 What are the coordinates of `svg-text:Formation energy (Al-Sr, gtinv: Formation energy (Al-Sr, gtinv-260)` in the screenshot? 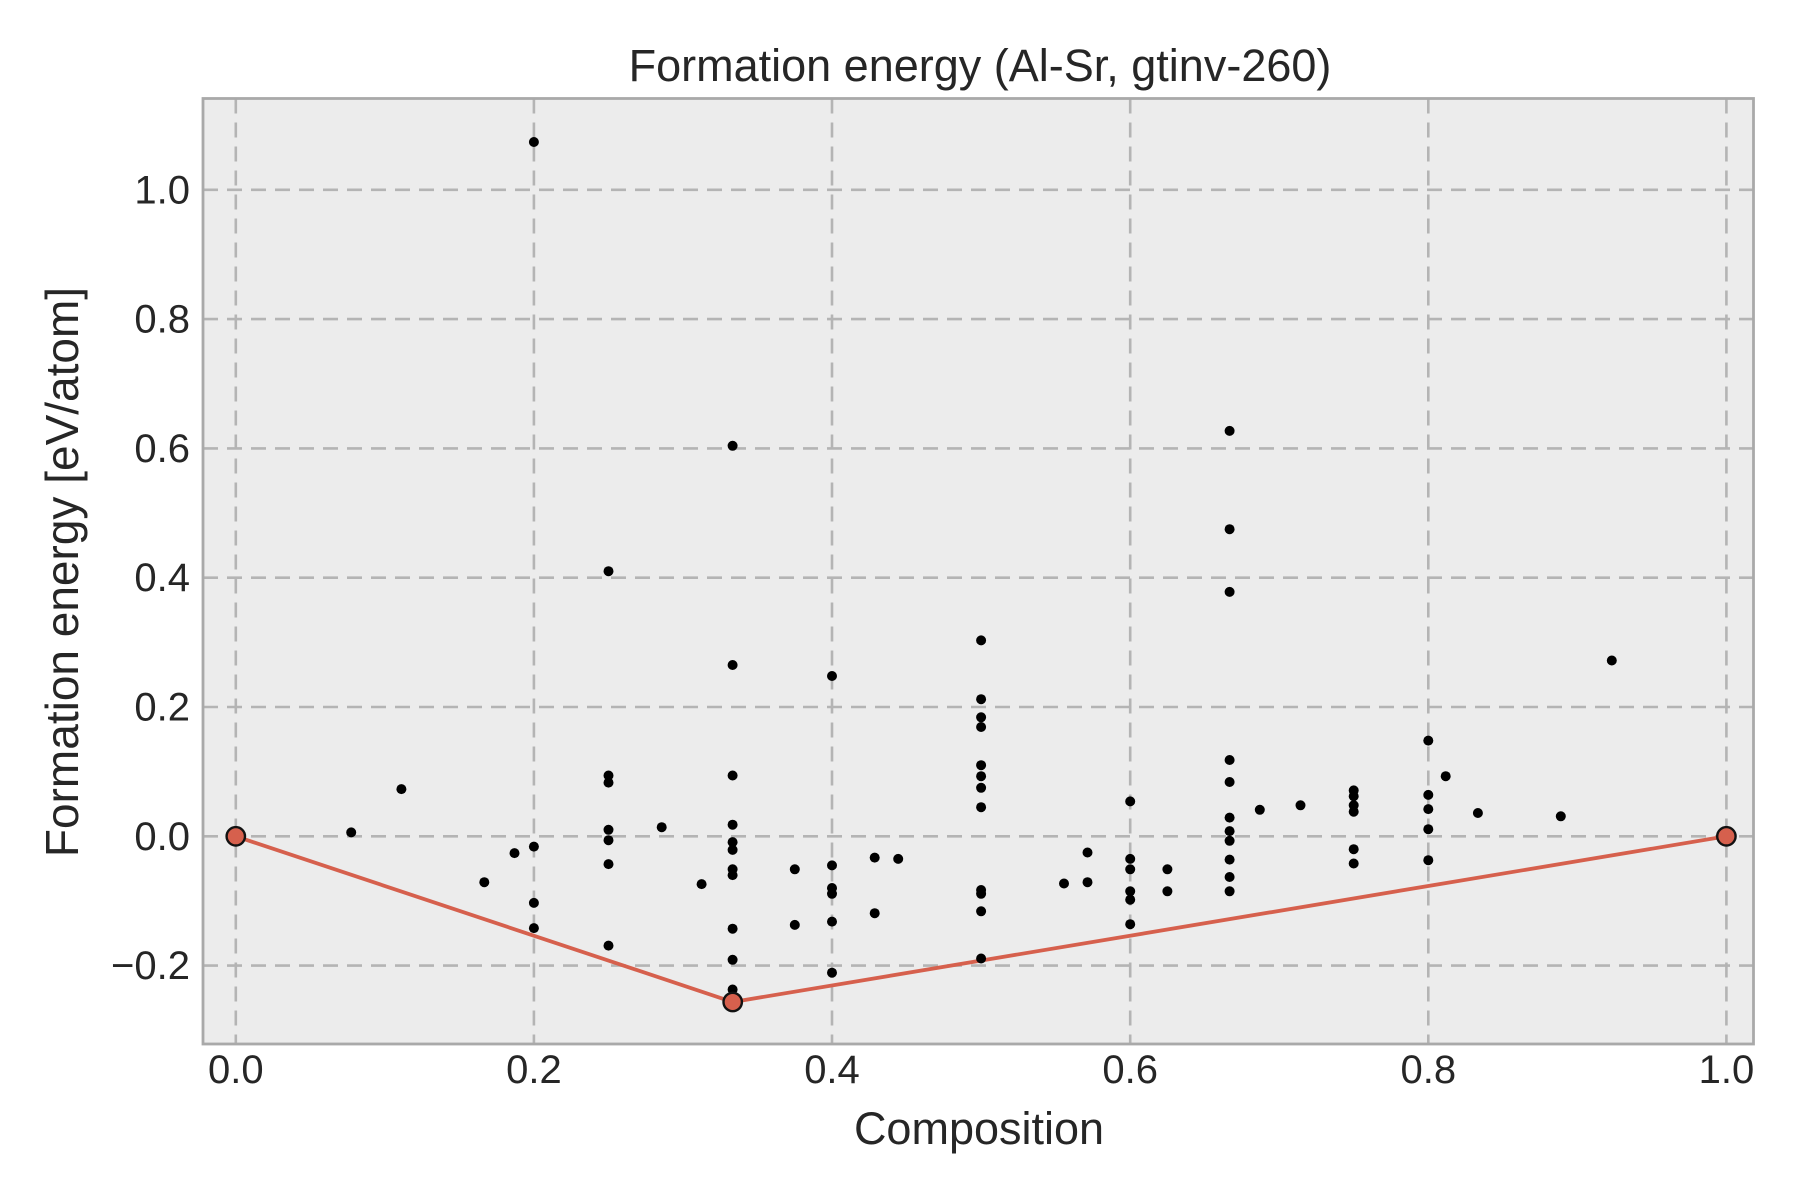 It's located at (980, 65).